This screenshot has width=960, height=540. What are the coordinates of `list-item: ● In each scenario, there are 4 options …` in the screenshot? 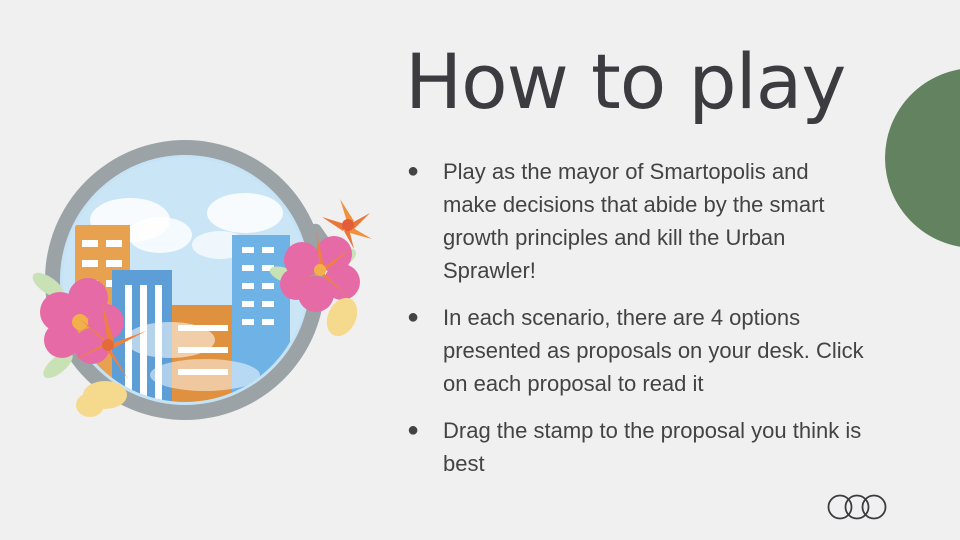 It's located at (635, 350).